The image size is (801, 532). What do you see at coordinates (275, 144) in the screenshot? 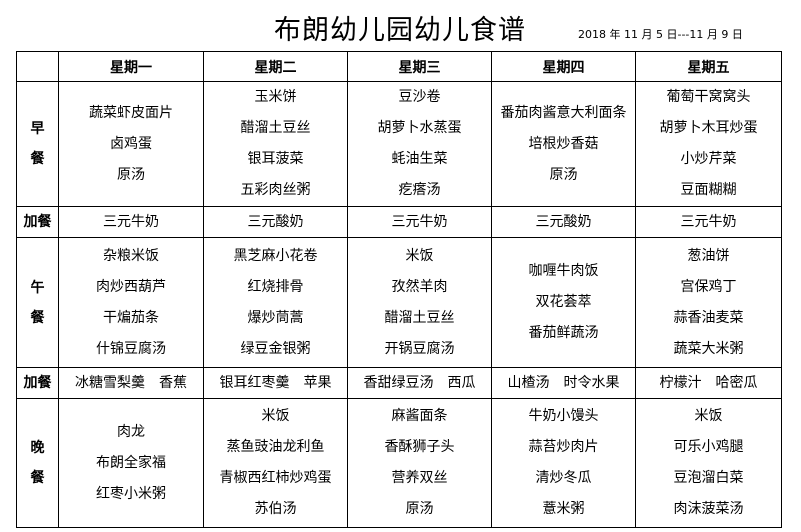
I see `menu-cell: 玉米饼 醋溜土豆丝 银耳菠菜 五彩肉丝粥` at bounding box center [275, 144].